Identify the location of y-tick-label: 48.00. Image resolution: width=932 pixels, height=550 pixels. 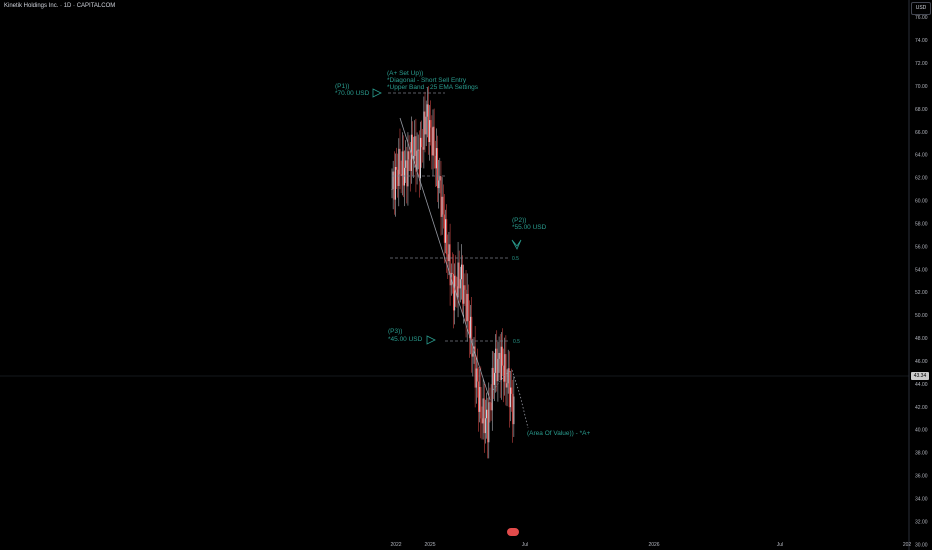
(921, 339).